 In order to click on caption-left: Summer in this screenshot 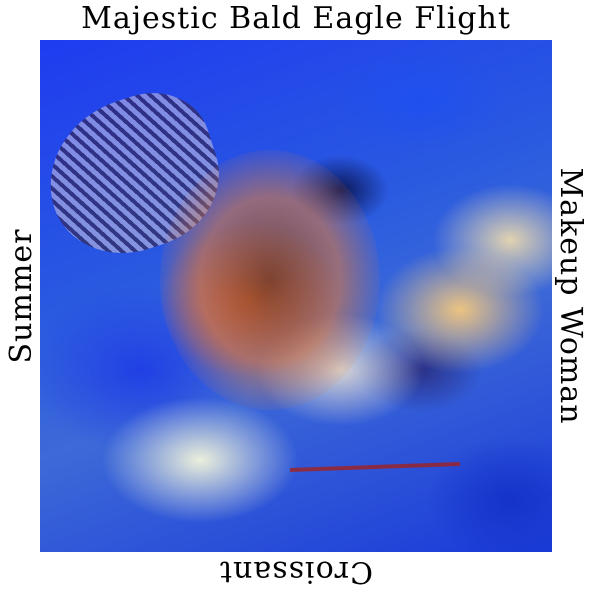, I will do `click(21, 296)`.